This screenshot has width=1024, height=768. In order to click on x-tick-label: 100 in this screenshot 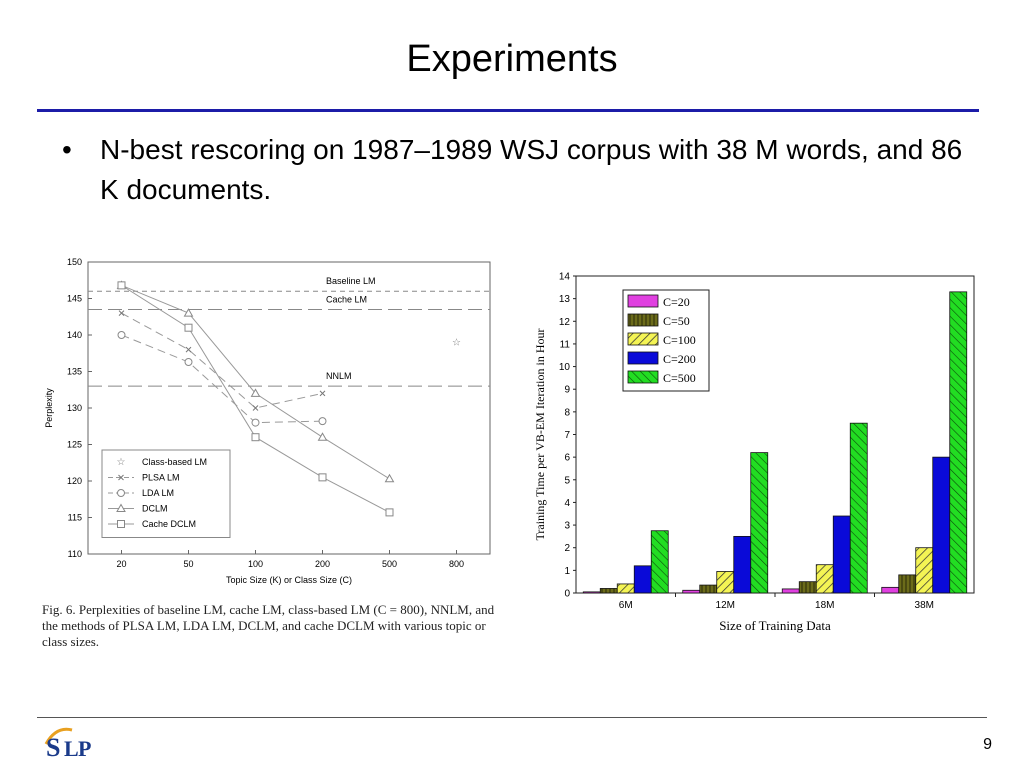, I will do `click(255, 564)`.